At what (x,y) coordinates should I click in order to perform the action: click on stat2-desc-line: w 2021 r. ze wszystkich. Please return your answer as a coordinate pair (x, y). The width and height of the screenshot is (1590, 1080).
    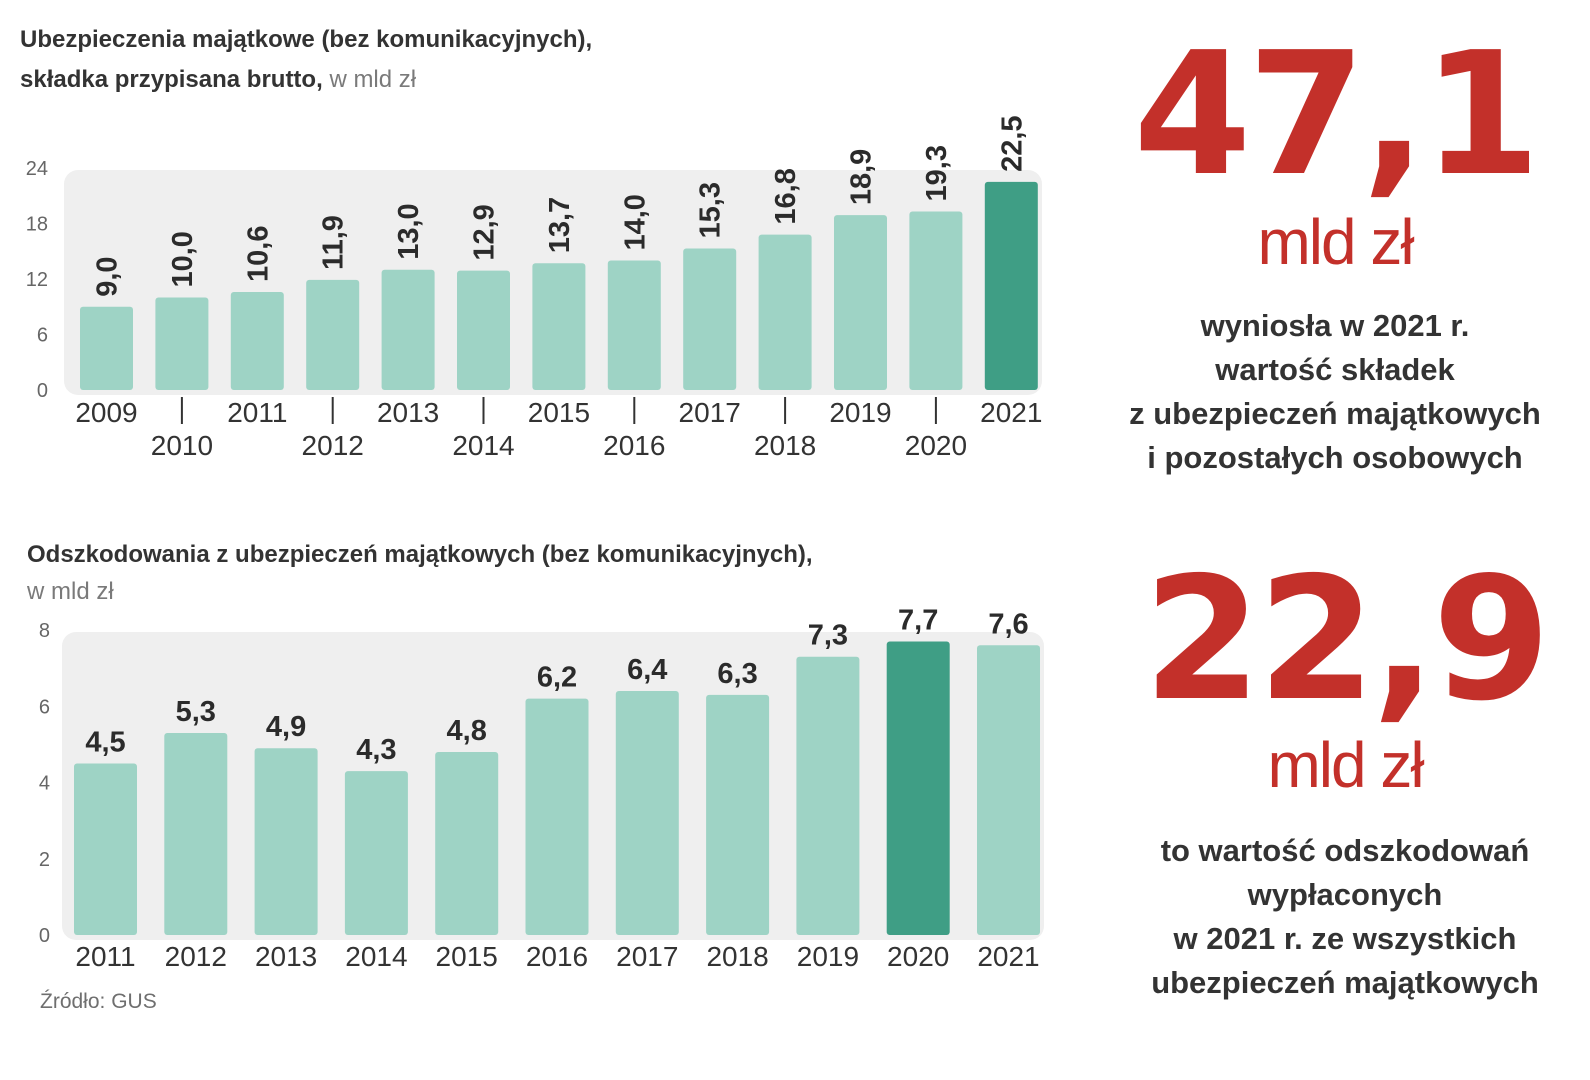
    Looking at the image, I should click on (1345, 938).